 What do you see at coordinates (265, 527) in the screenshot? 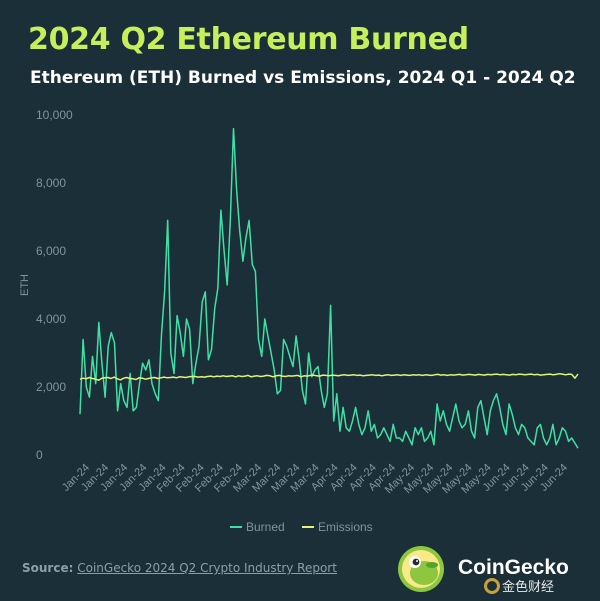
I see `legend-label-burned: Burned` at bounding box center [265, 527].